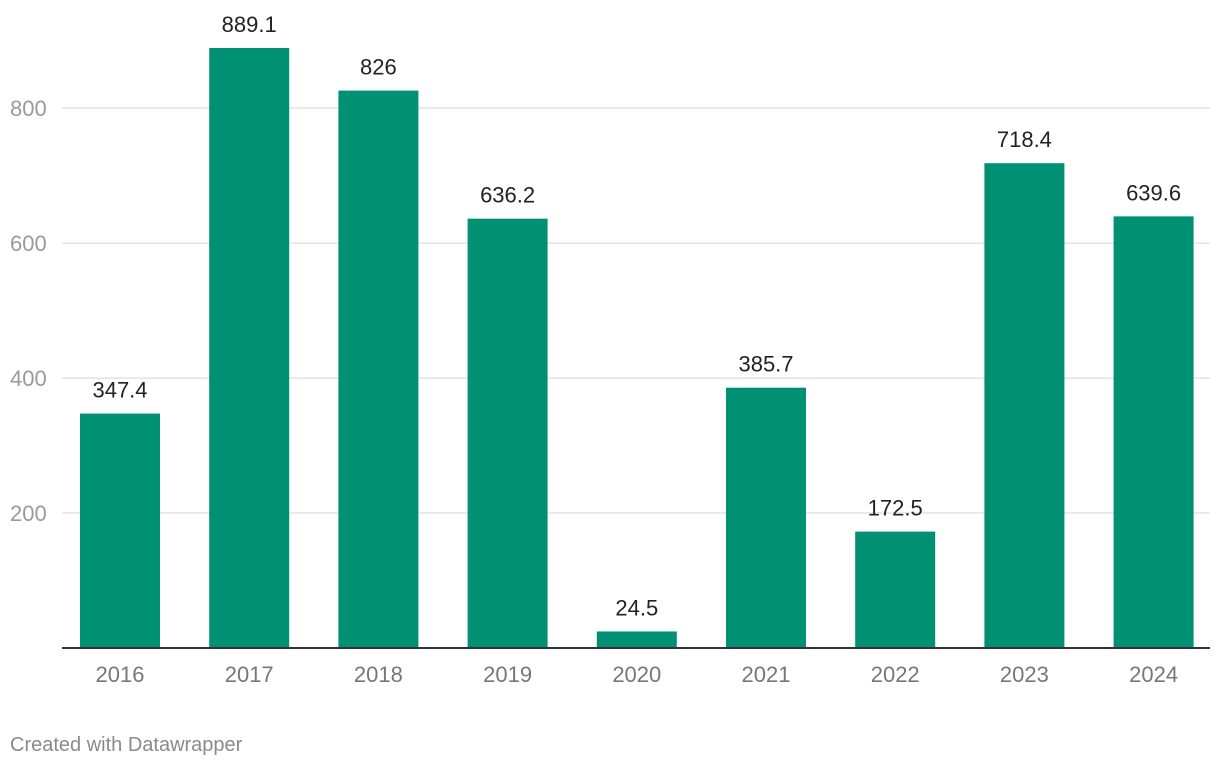  Describe the element at coordinates (636, 607) in the screenshot. I see `data-label-2020: 24.5` at that location.